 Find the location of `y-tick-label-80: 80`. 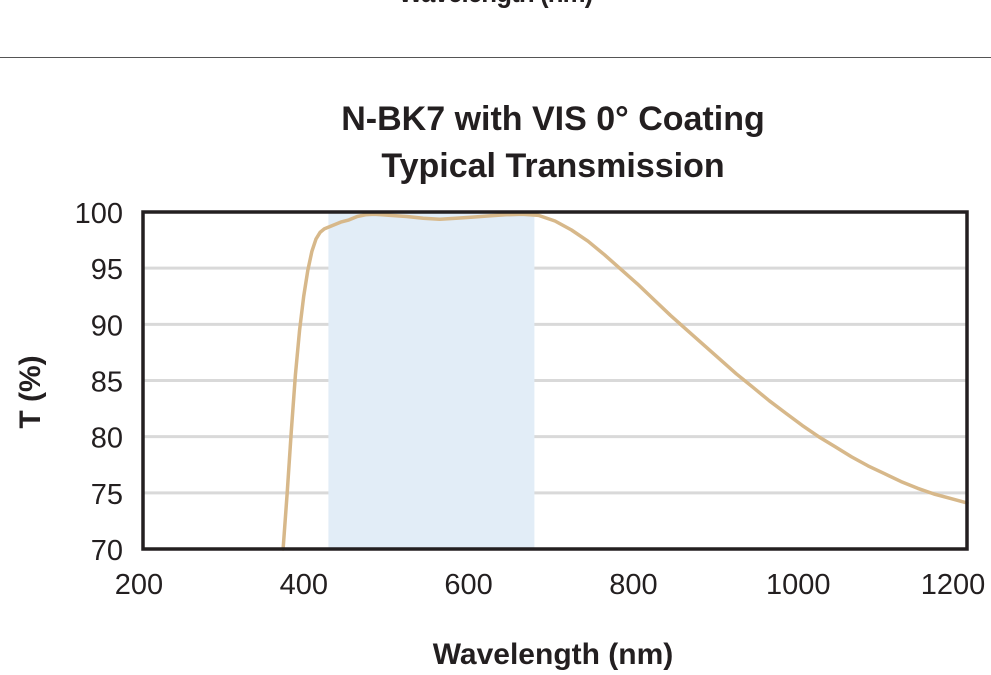

y-tick-label-80: 80 is located at coordinates (107, 439).